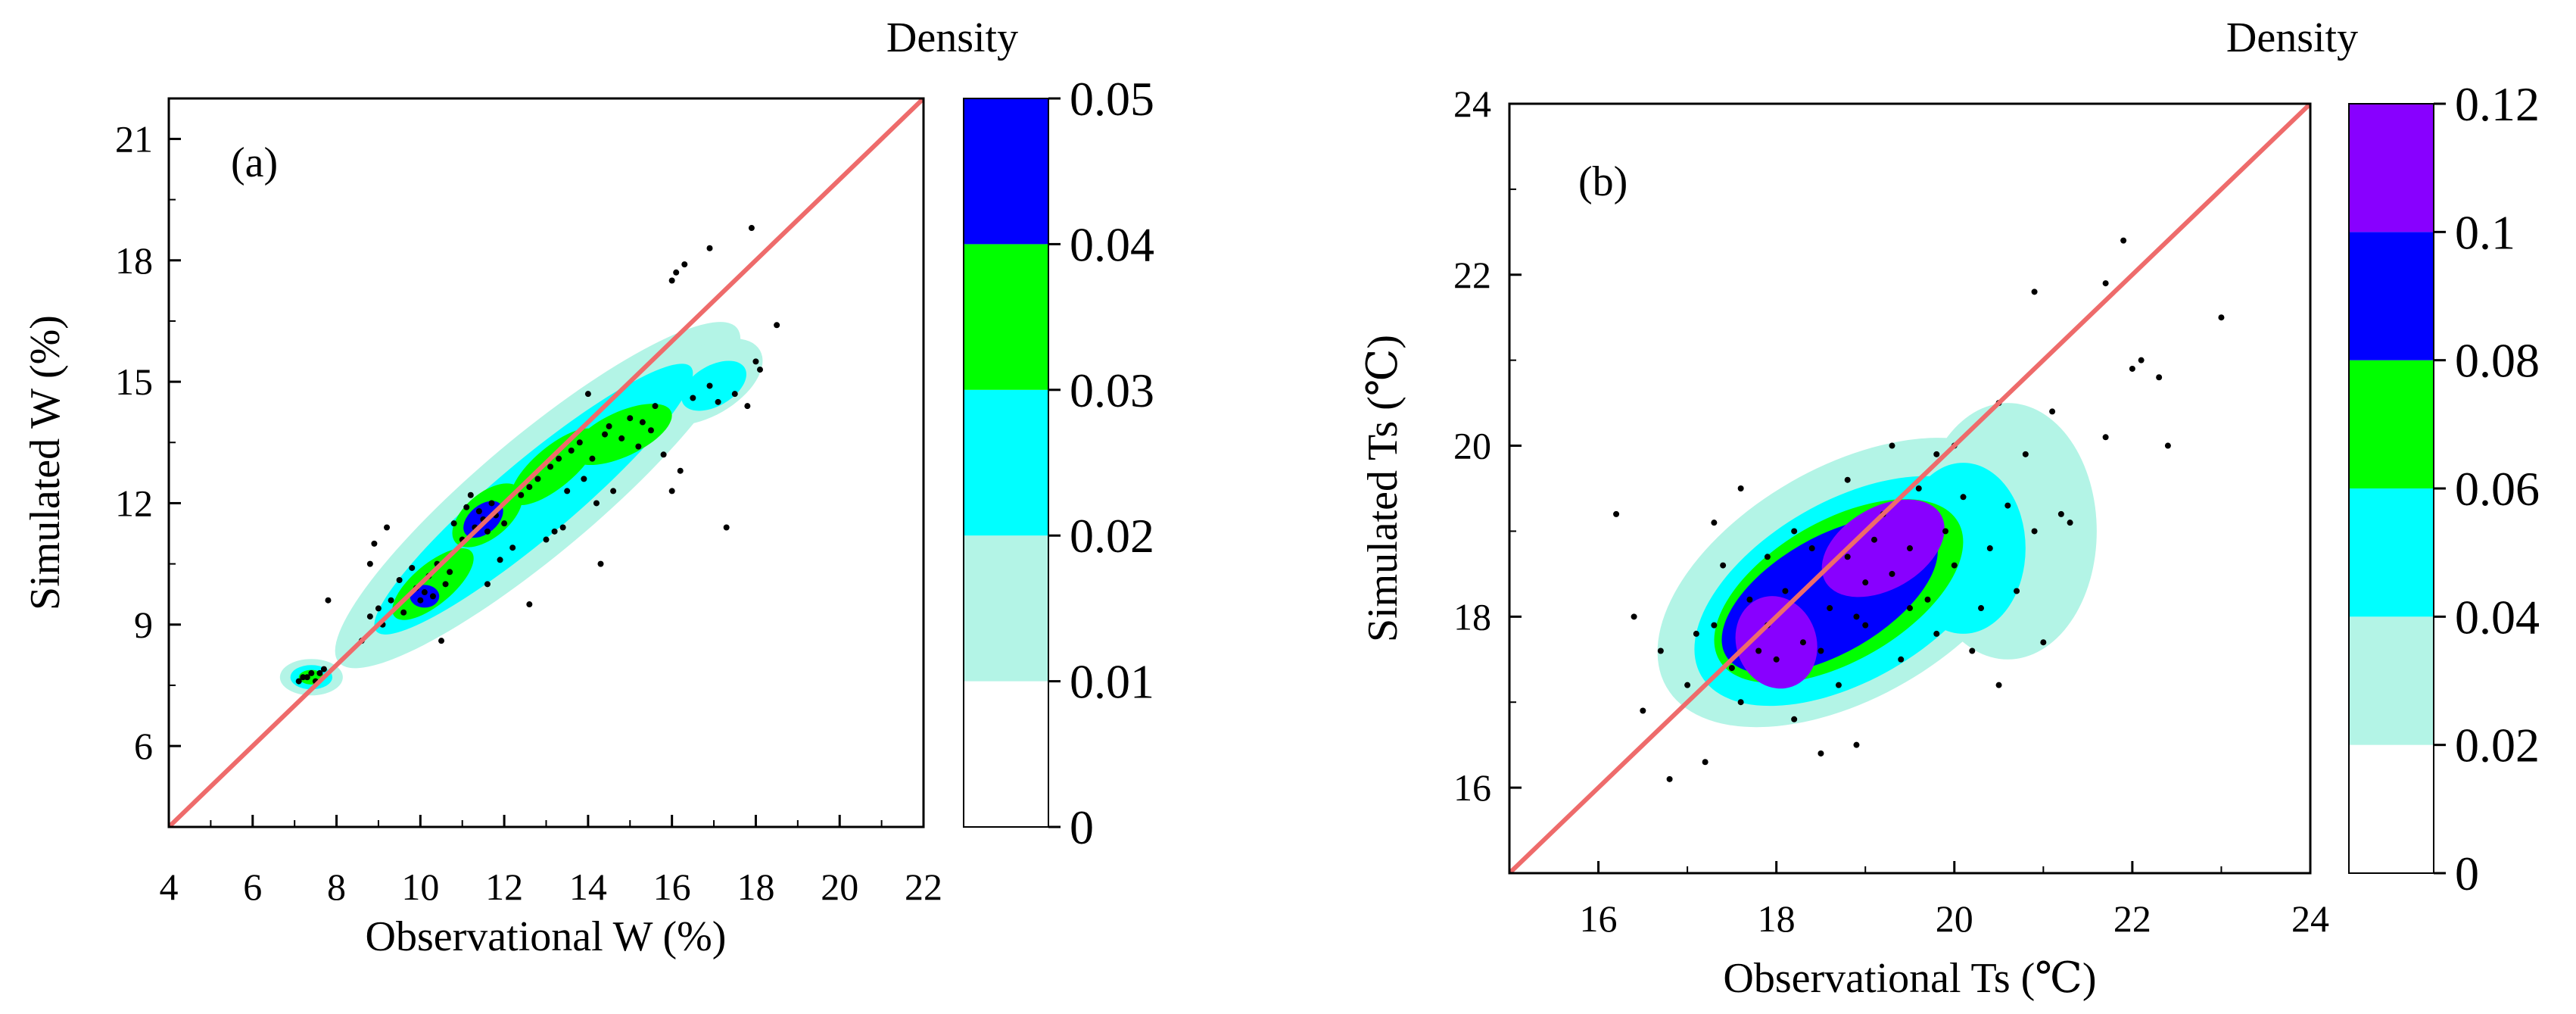 This screenshot has width=2576, height=1014. Describe the element at coordinates (1112, 99) in the screenshot. I see `colorbar-label: 0.05` at that location.